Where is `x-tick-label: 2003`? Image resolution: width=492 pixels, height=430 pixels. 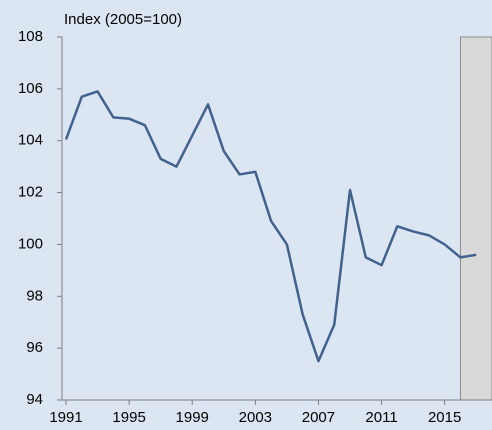 x-tick-label: 2003 is located at coordinates (255, 417).